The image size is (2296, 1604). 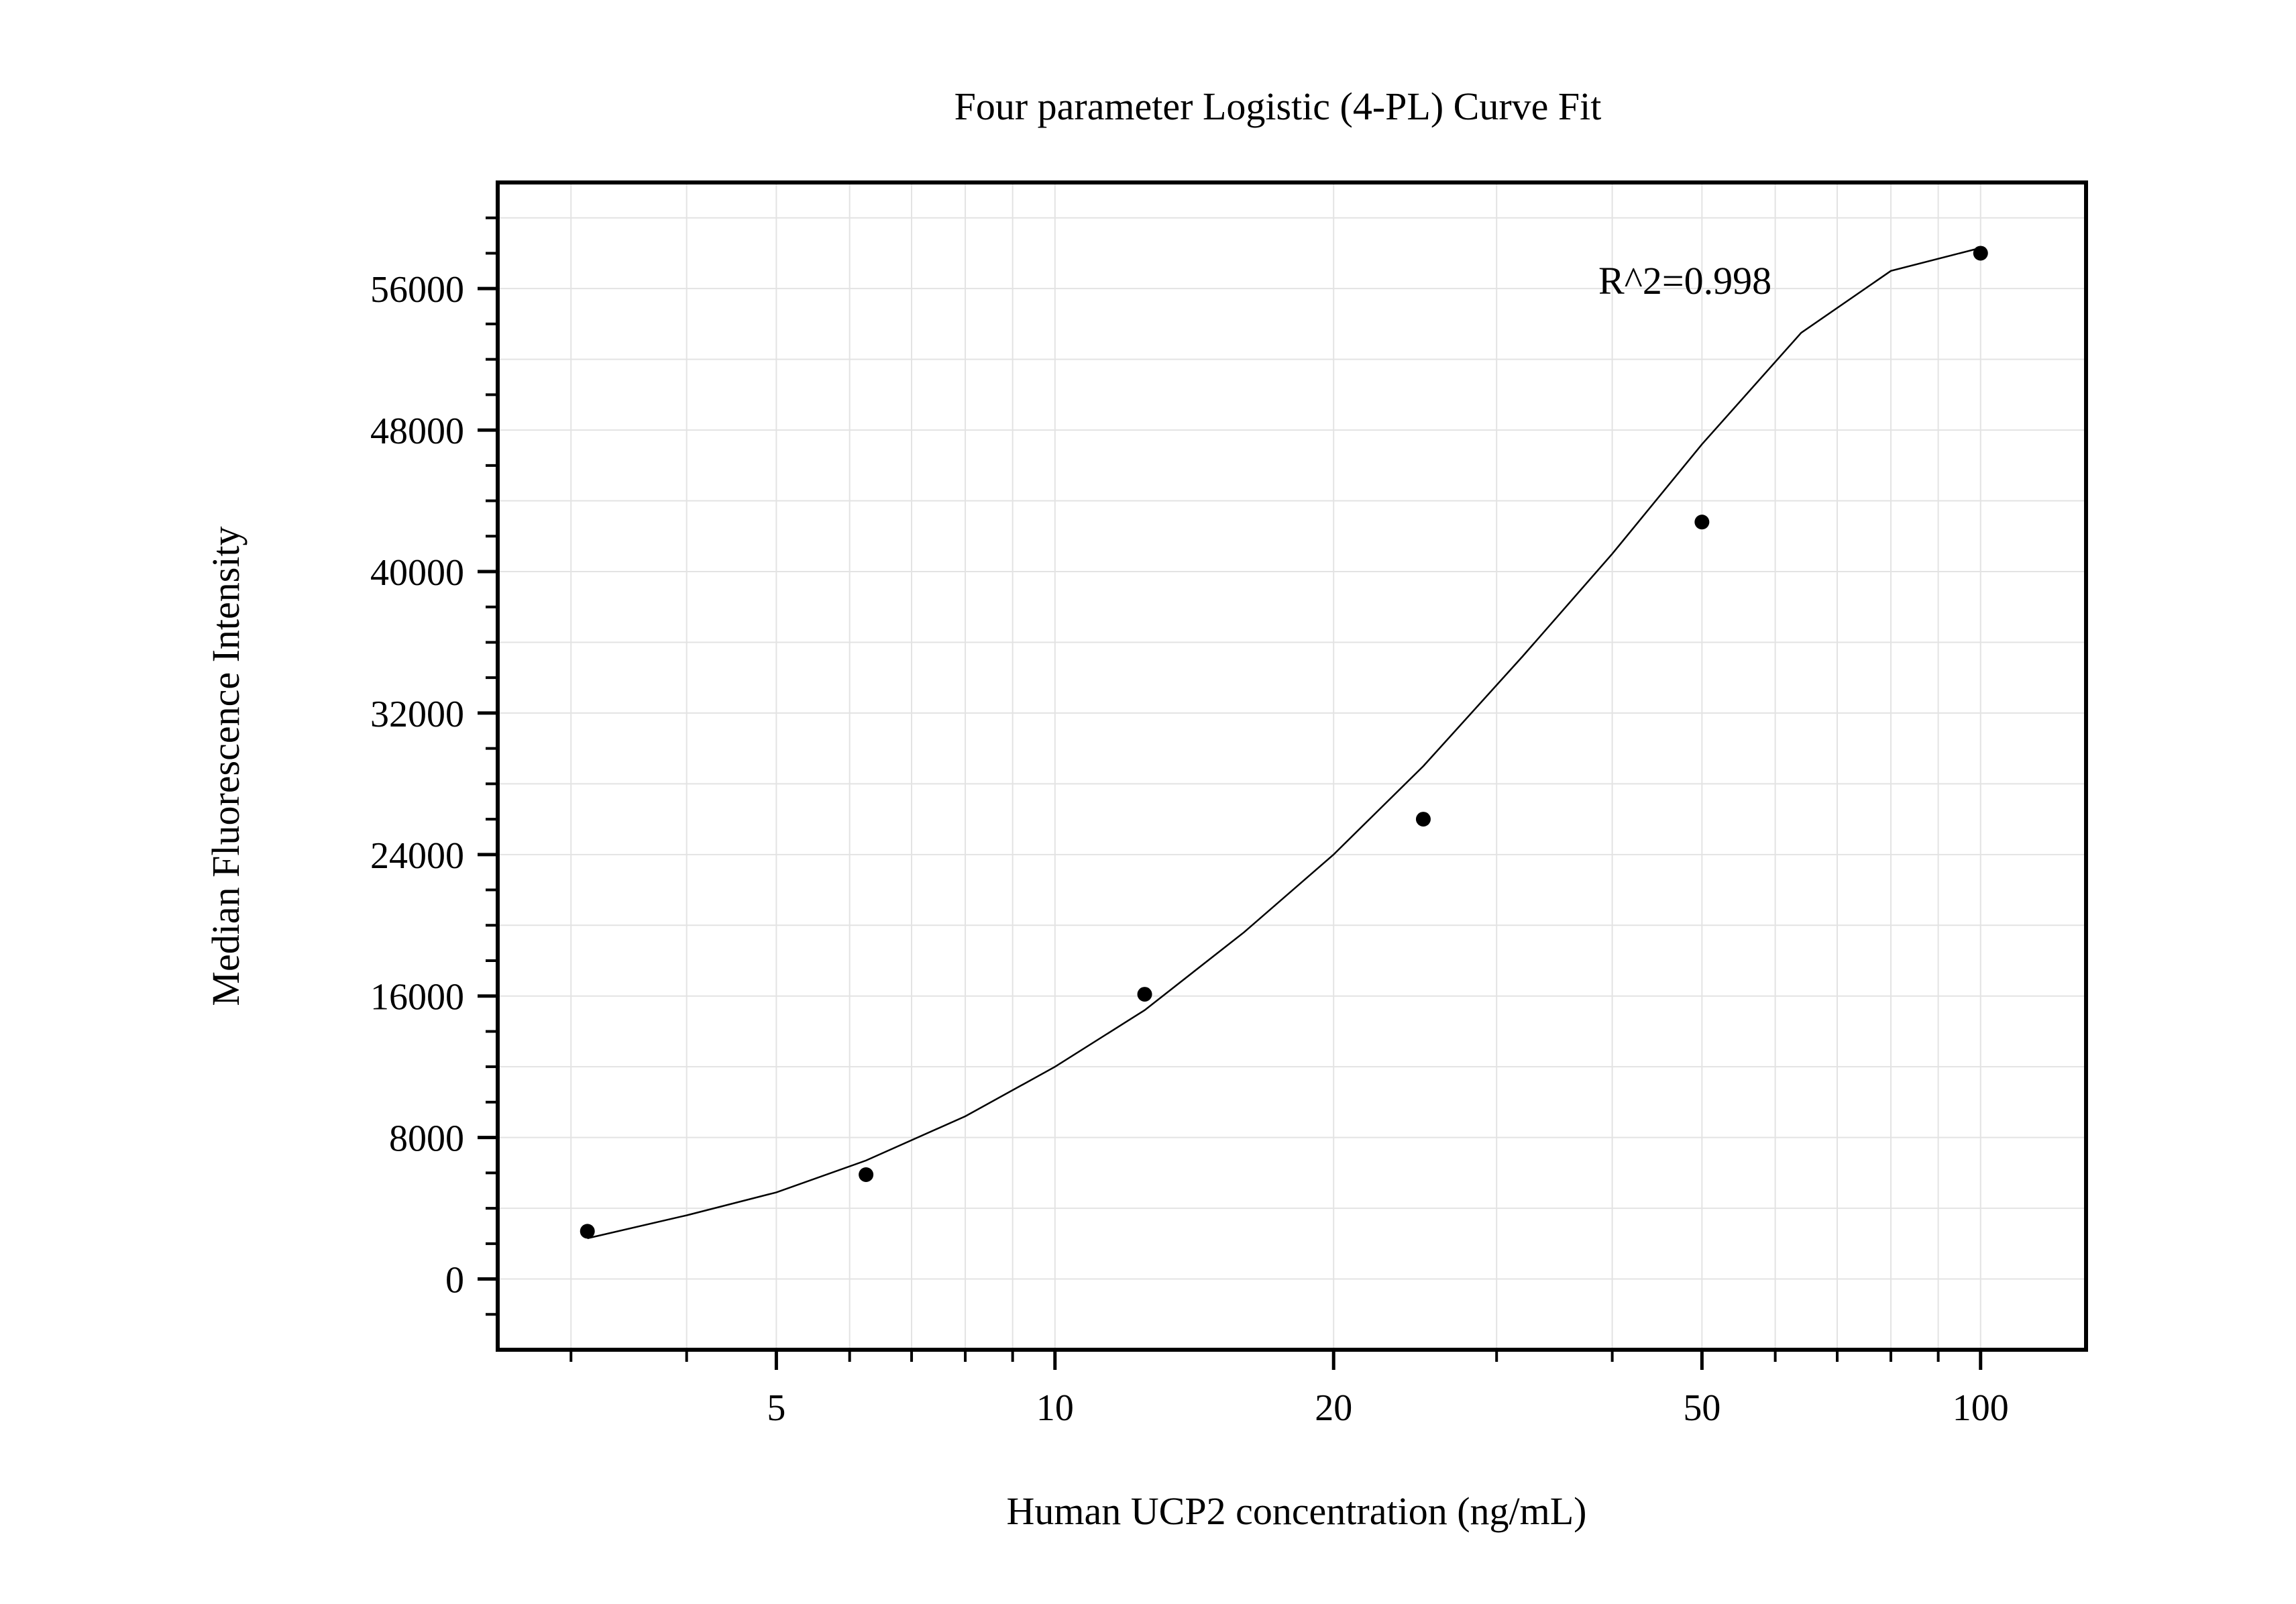 What do you see at coordinates (1684, 281) in the screenshot?
I see `r-squared-annotation: R^2=0.998` at bounding box center [1684, 281].